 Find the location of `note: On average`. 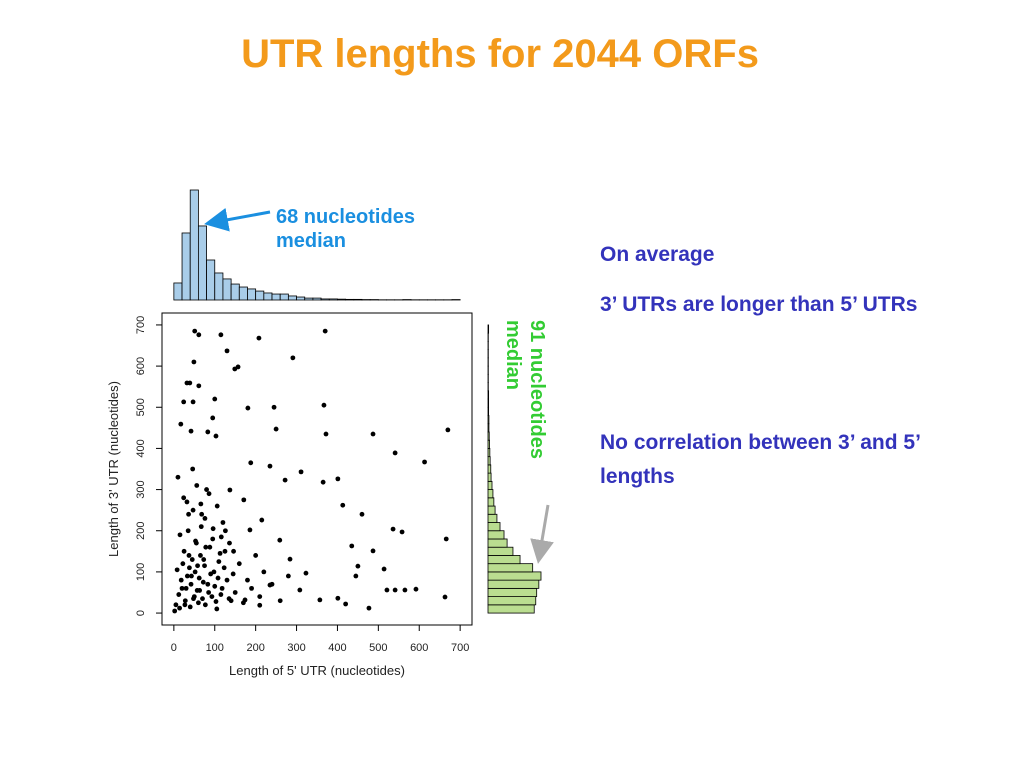

note: On average is located at coordinates (657, 254).